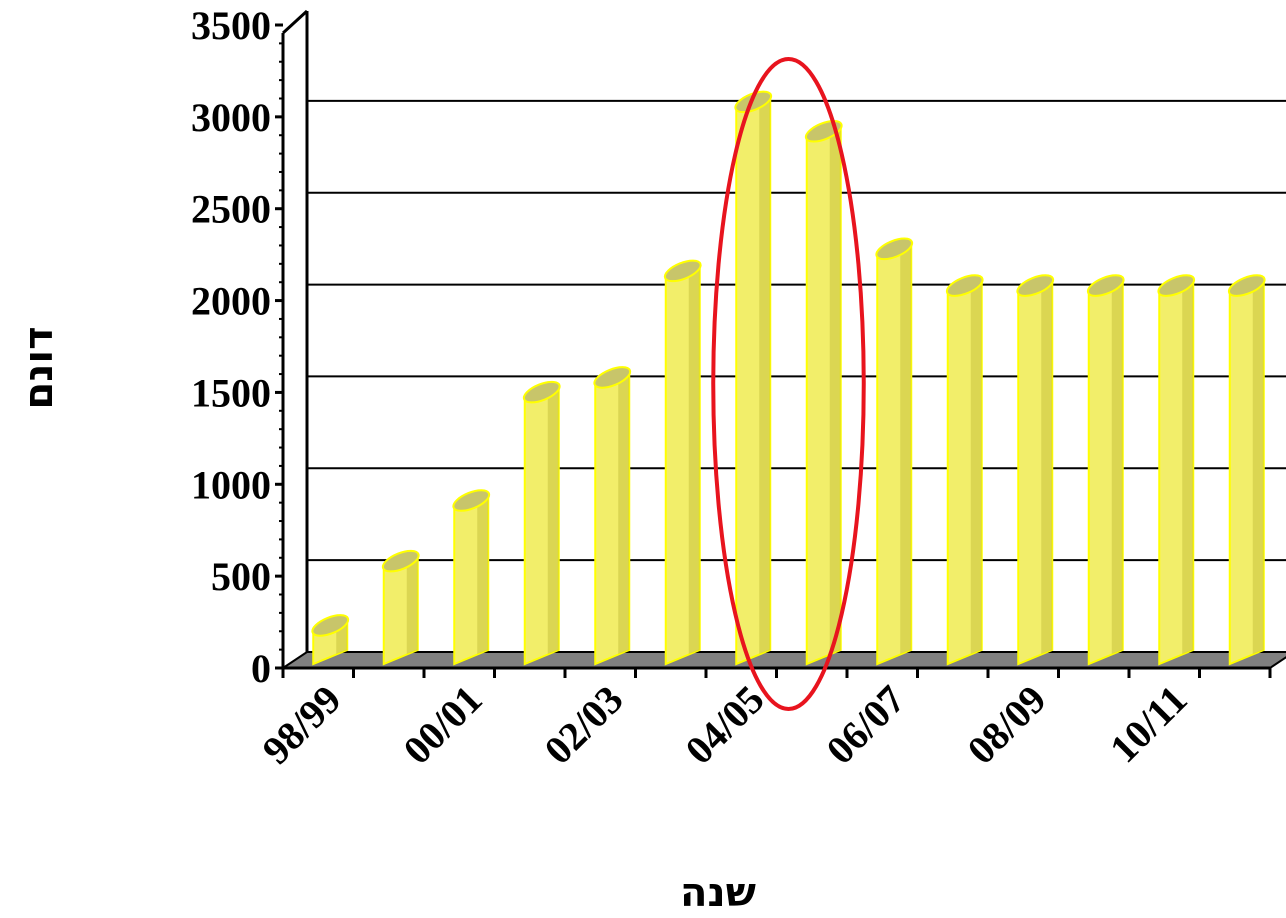  I want to click on y-tick-label: 1500, so click(231, 392).